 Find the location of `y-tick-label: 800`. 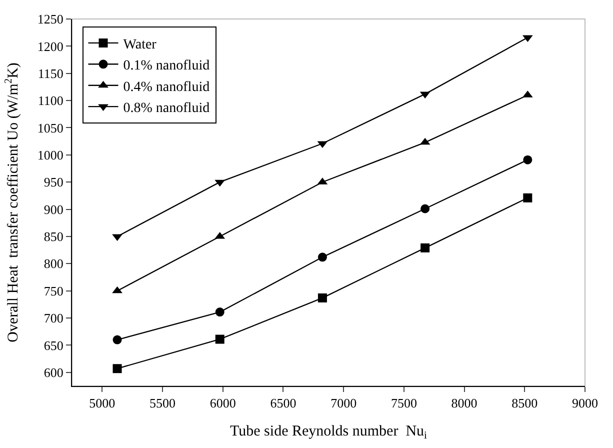

y-tick-label: 800 is located at coordinates (54, 264).